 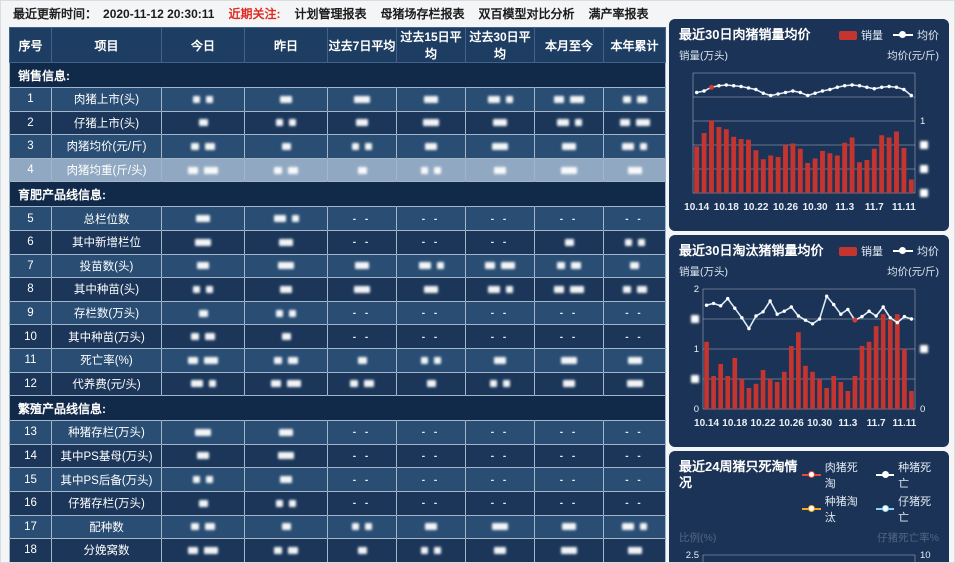 I want to click on svg-text: 11.7, so click(x=874, y=207).